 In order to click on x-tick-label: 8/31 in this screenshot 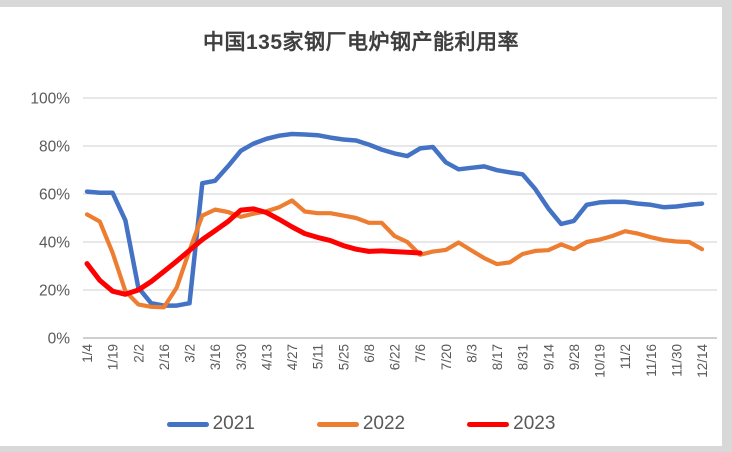, I will do `click(523, 357)`.